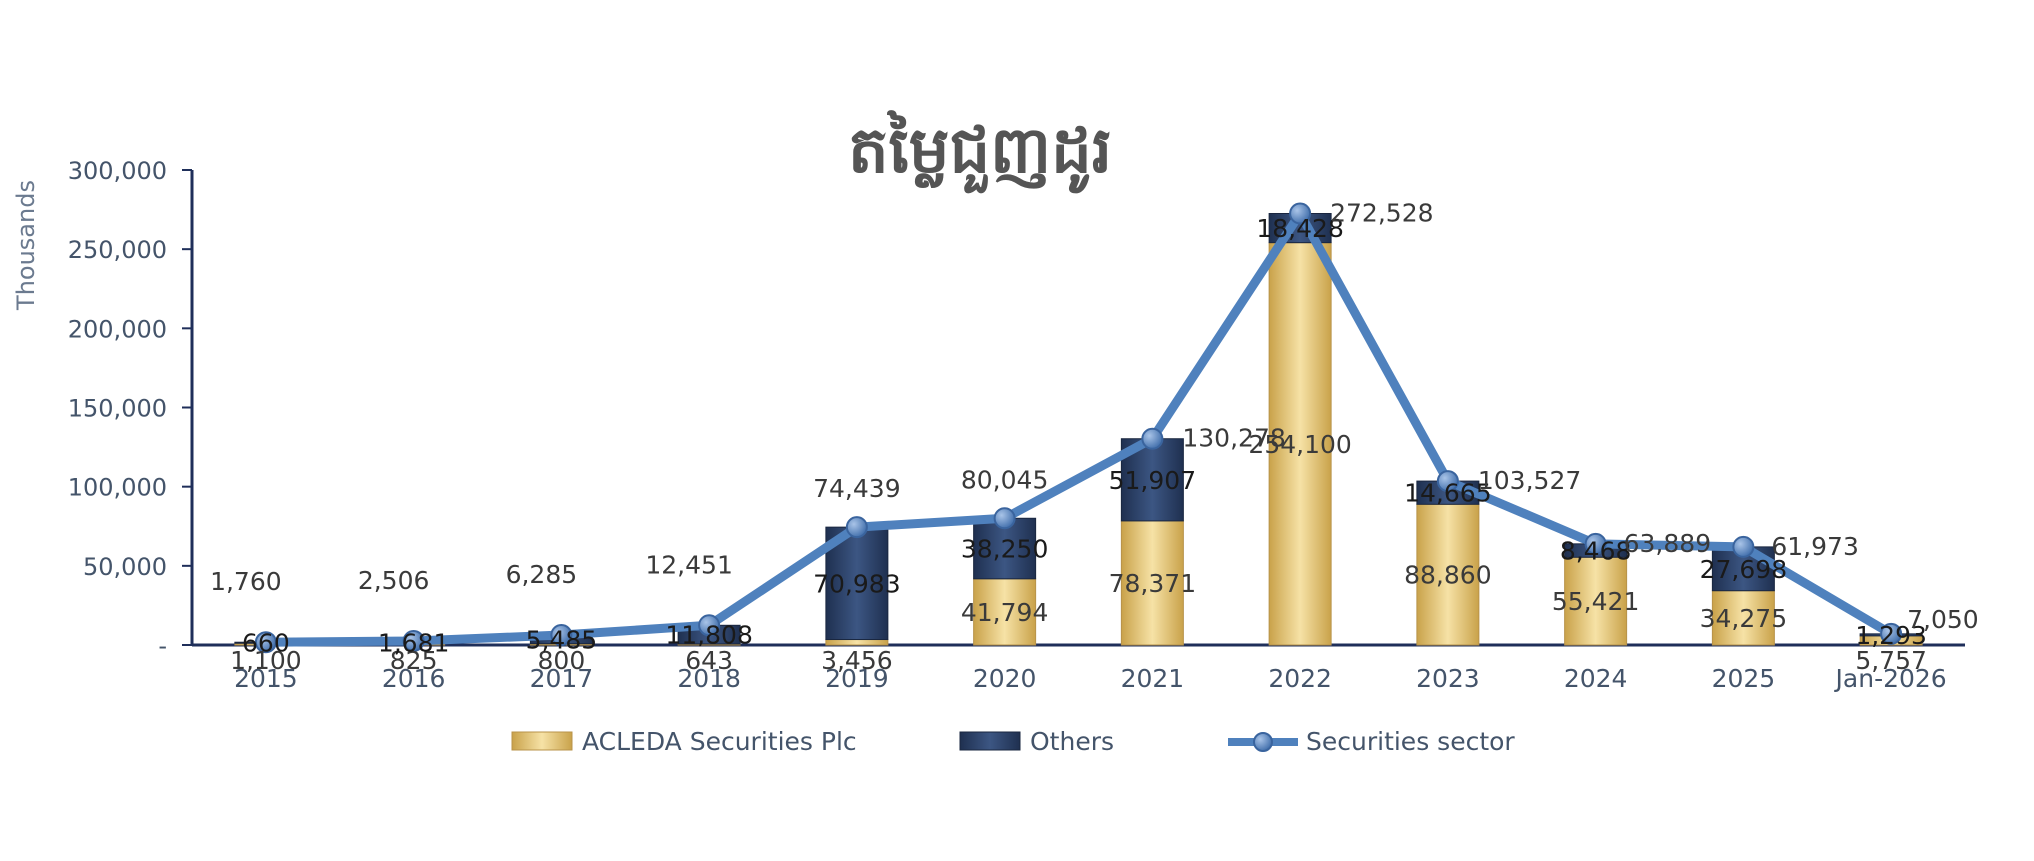 This screenshot has height=861, width=2034. What do you see at coordinates (266, 678) in the screenshot?
I see `x-tick-label: 2015` at bounding box center [266, 678].